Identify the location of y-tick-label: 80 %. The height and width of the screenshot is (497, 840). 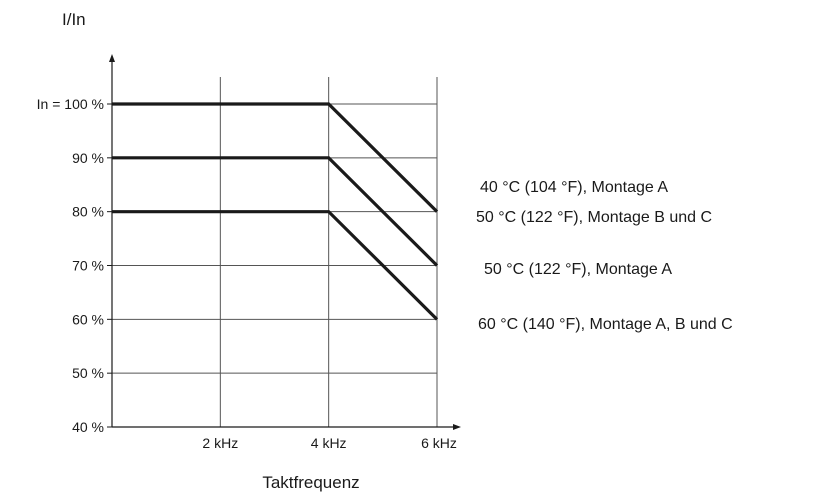
(88, 212).